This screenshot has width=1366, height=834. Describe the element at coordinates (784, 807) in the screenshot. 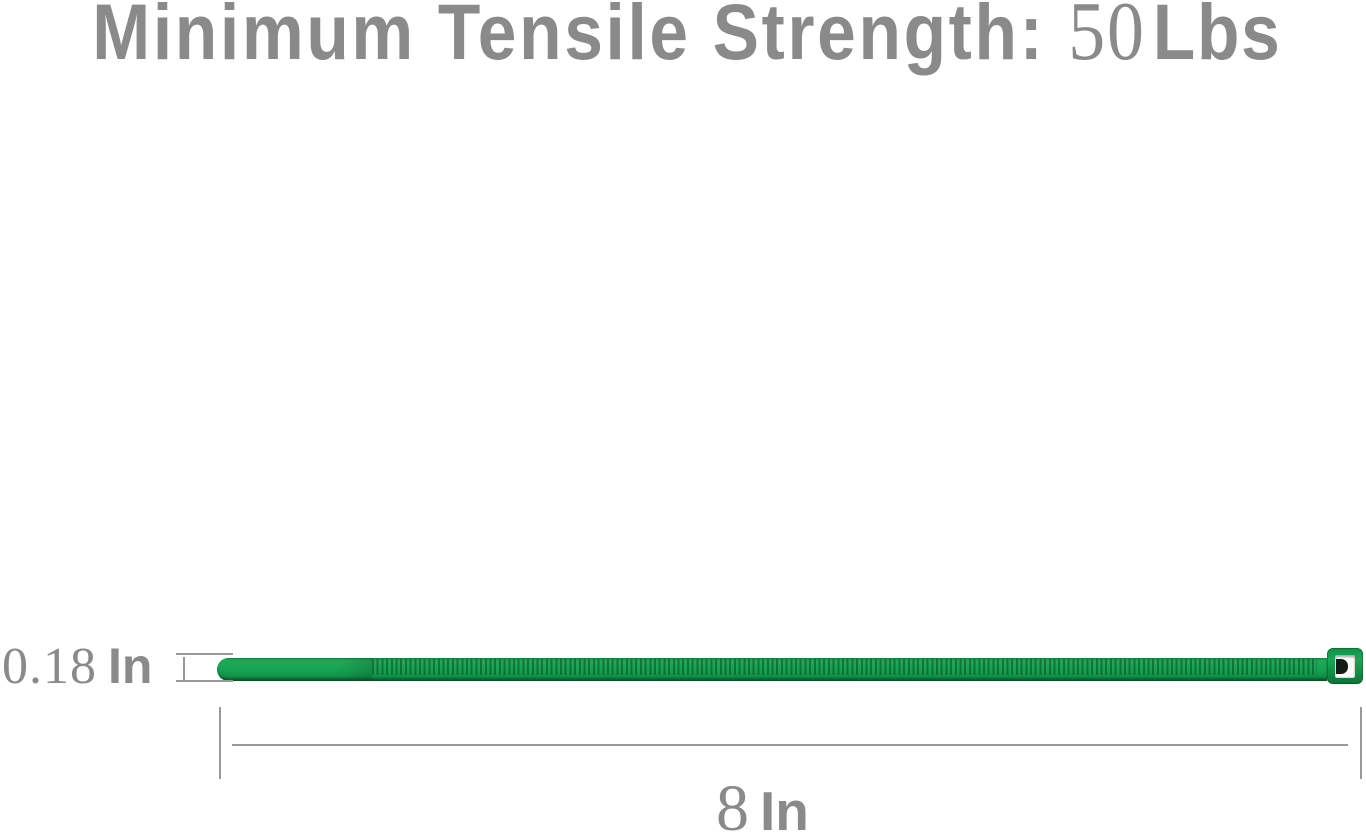

I see `length-unit: In` at that location.